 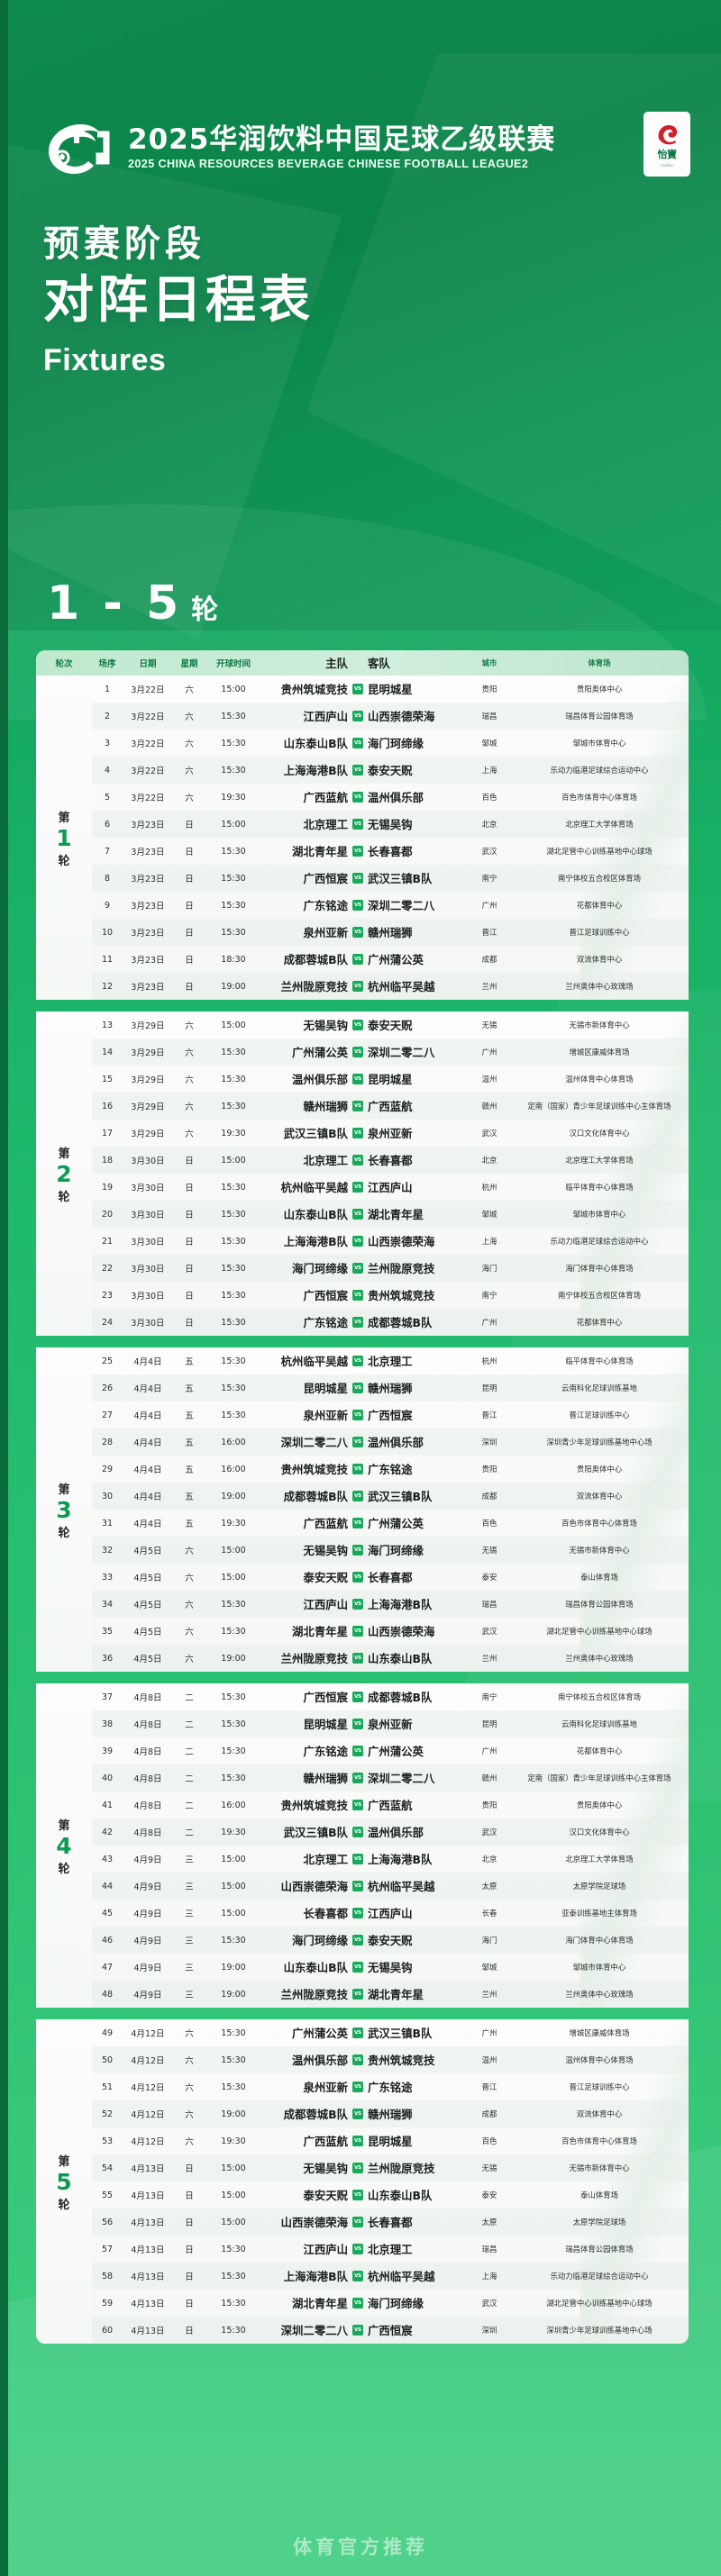 I want to click on table-row: 51 4月12日 六 15:30 泉州亚新 VS 广东铭途 晋江 晋江足球训练中心, so click(x=390, y=2086).